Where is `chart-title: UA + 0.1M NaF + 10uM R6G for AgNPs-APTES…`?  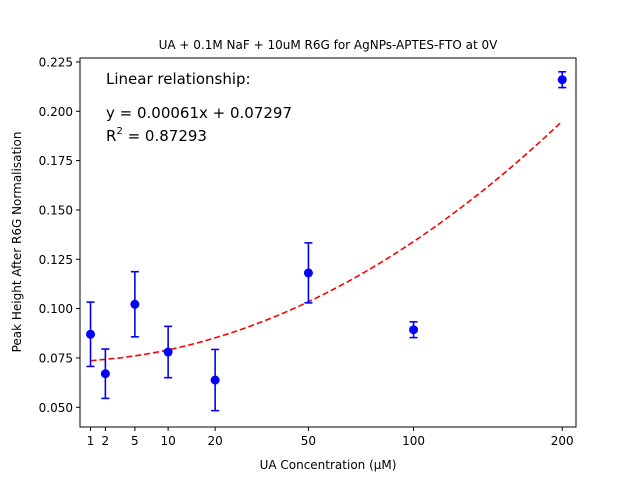
chart-title: UA + 0.1M NaF + 10uM R6G for AgNPs-APTES… is located at coordinates (329, 45).